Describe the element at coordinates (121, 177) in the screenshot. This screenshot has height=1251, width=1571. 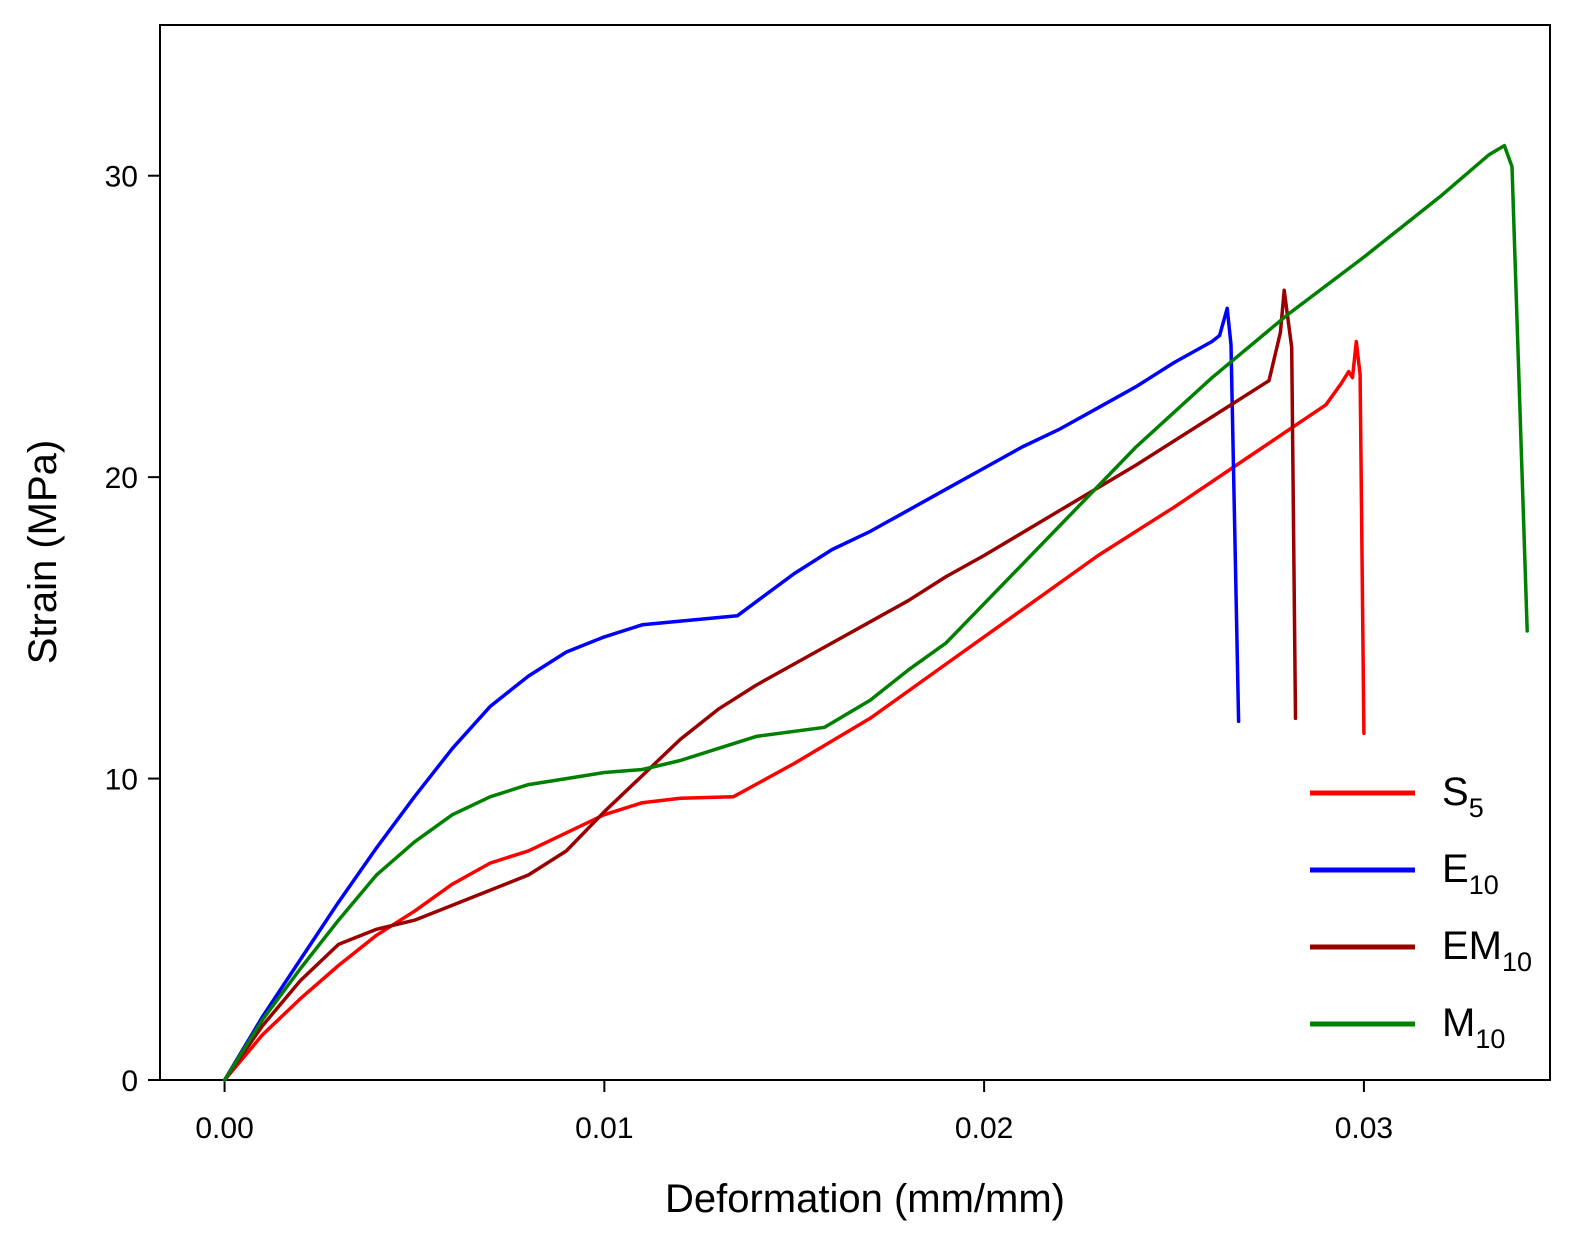
I see `y-tick-label: 30` at that location.